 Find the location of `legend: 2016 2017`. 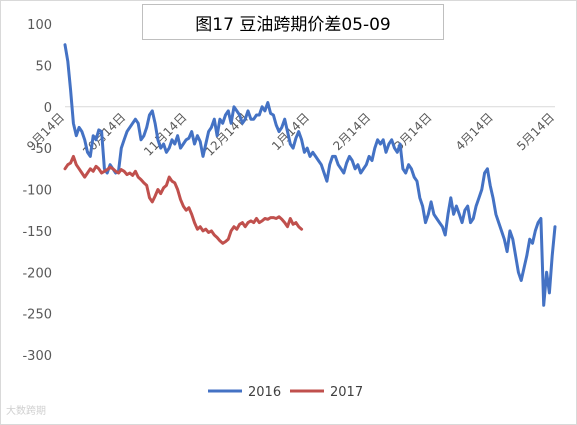

legend: 2016 2017 is located at coordinates (285, 392).